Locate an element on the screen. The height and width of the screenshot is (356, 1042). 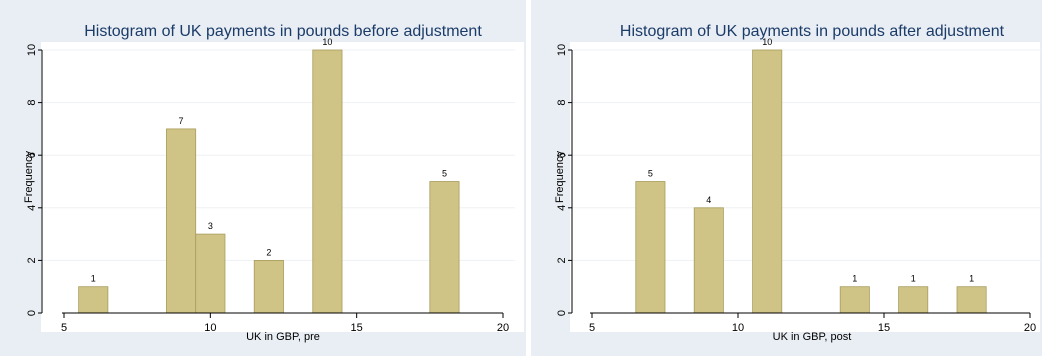
bar-value-label: 3 is located at coordinates (210, 226).